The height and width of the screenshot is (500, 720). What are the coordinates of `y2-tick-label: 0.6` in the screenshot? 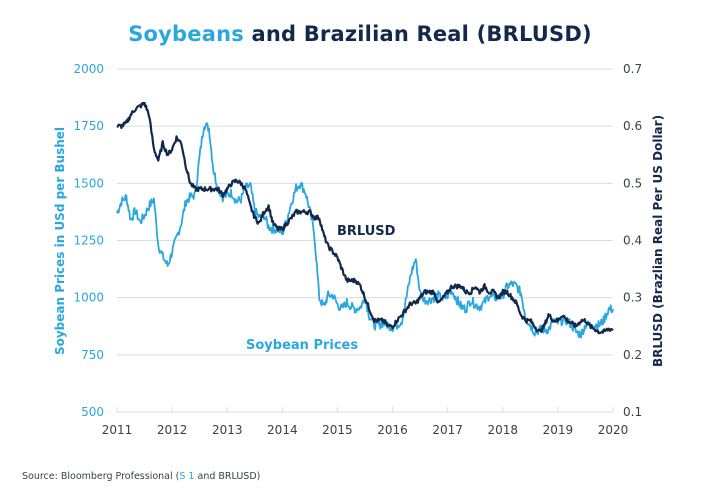 It's located at (632, 126).